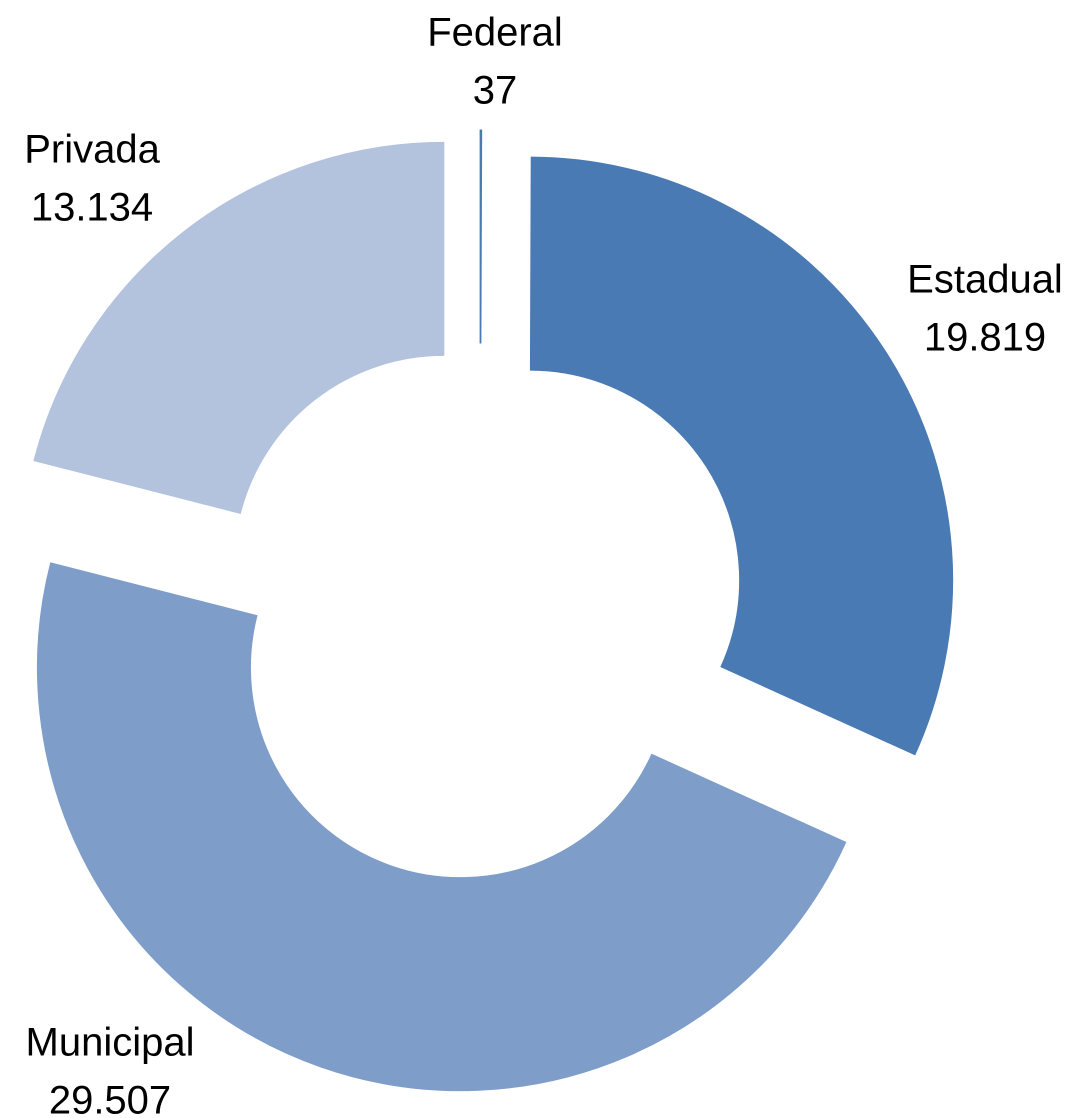 The height and width of the screenshot is (1118, 1070). What do you see at coordinates (92, 208) in the screenshot?
I see `slice-label-value: 13.134` at bounding box center [92, 208].